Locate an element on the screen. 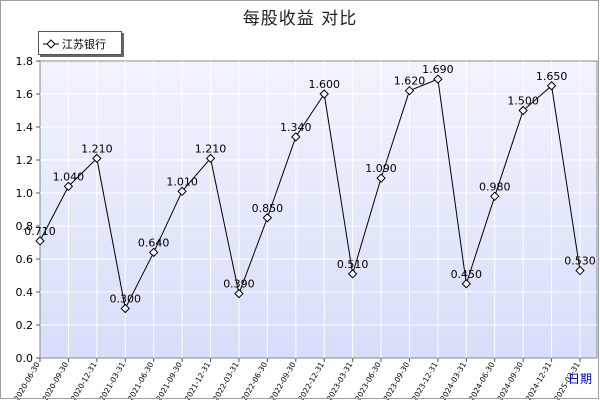 This screenshot has height=400, width=600. data-label: 0.850 is located at coordinates (268, 208).